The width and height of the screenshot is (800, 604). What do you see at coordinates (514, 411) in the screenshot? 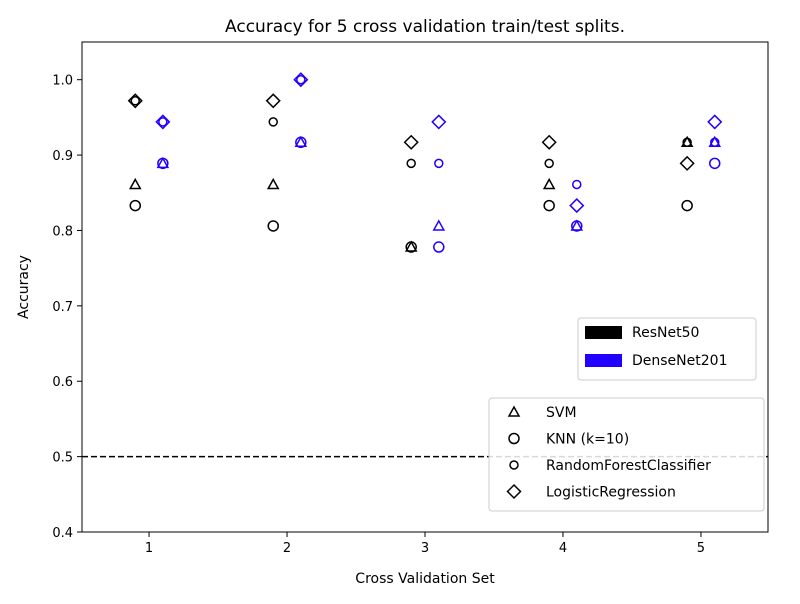
I see `triangle-marker` at bounding box center [514, 411].